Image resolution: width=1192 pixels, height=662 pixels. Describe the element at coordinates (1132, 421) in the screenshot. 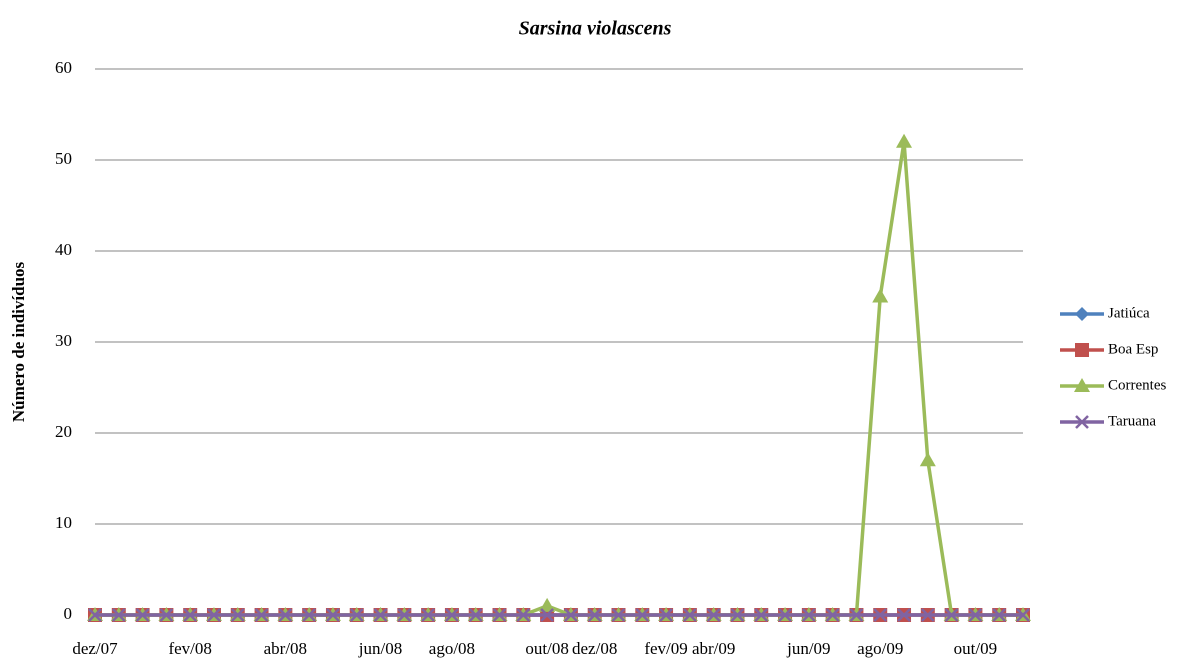

I see `legend-label: Taruana` at that location.